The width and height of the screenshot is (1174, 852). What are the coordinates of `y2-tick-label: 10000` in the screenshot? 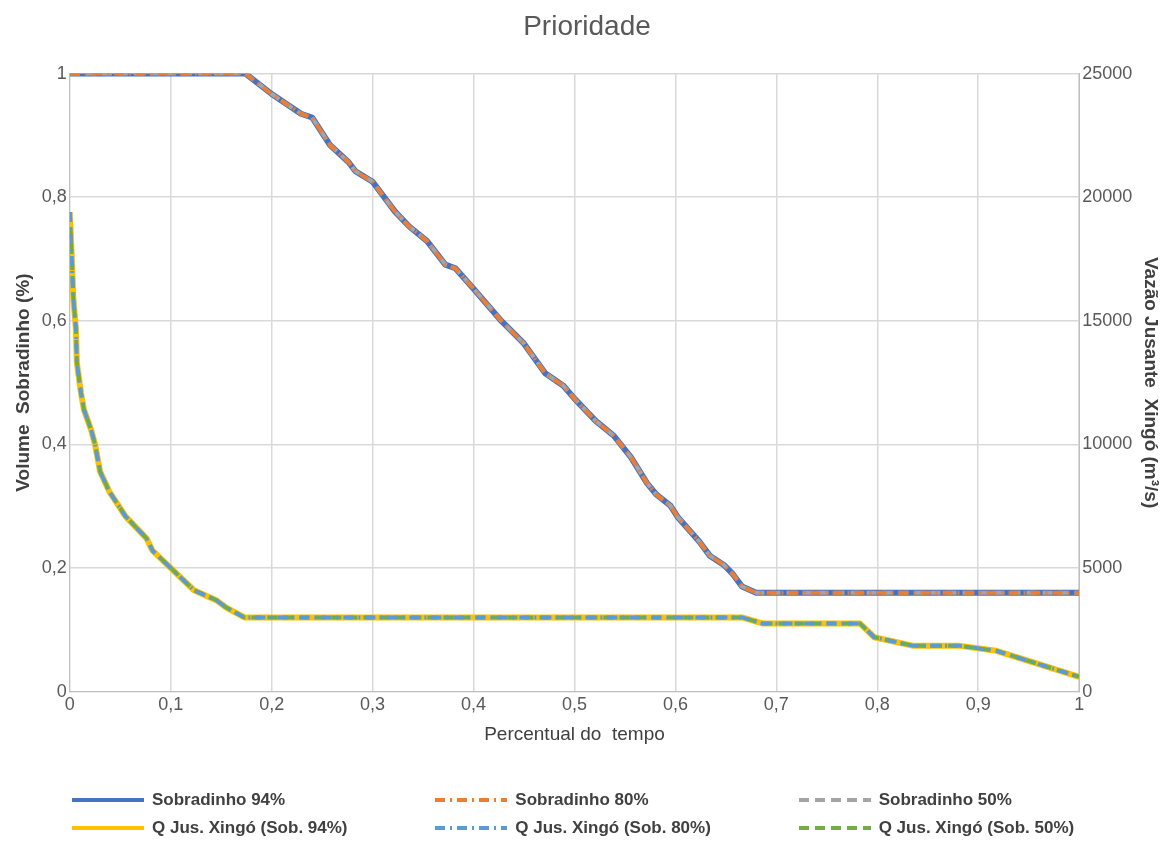 It's located at (1107, 443).